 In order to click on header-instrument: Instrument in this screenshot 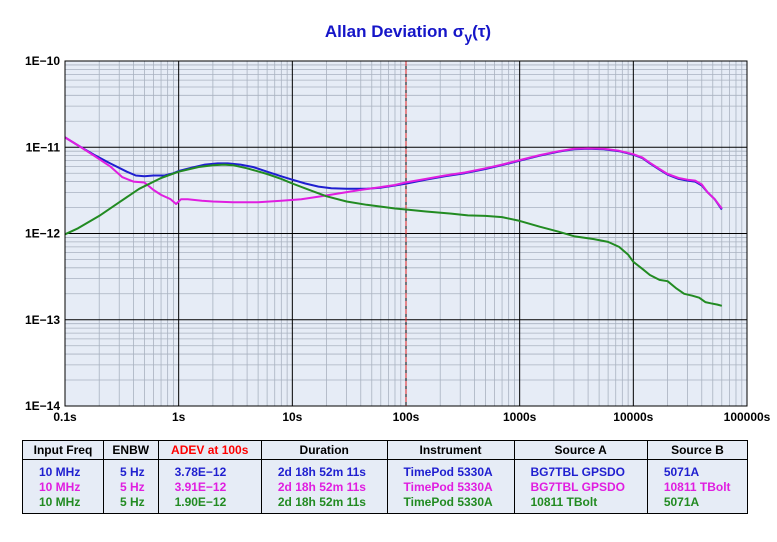, I will do `click(450, 450)`.